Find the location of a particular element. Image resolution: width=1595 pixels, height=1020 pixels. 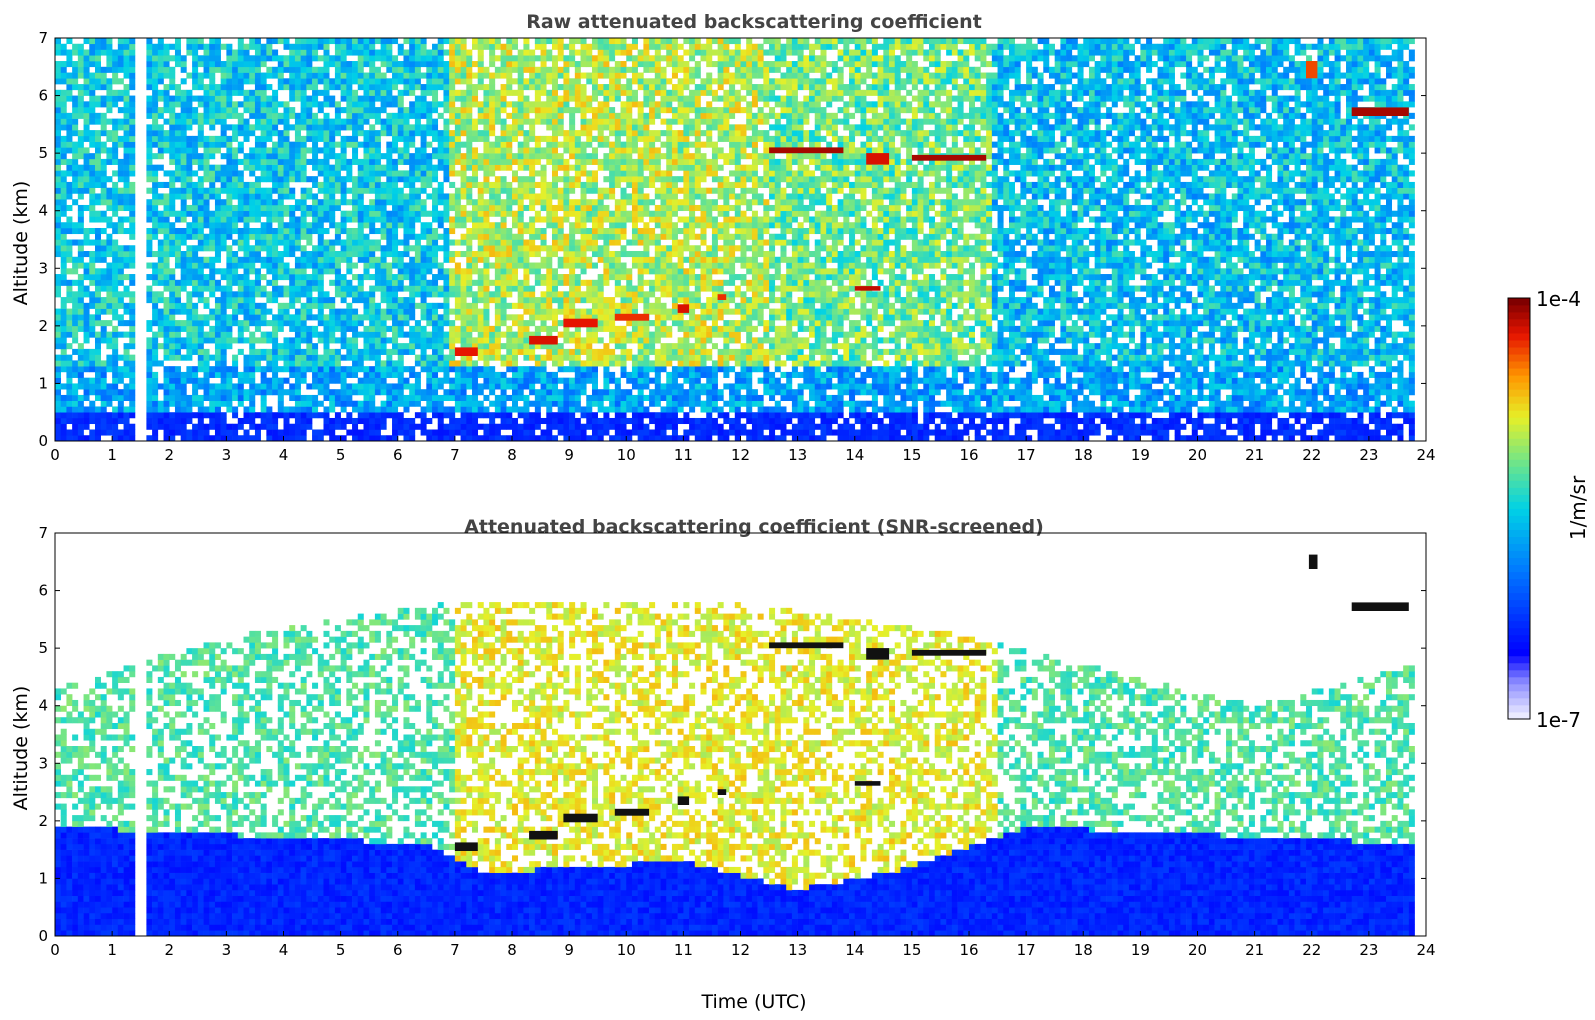

x-tick-label-1-0: 0 is located at coordinates (55, 950).